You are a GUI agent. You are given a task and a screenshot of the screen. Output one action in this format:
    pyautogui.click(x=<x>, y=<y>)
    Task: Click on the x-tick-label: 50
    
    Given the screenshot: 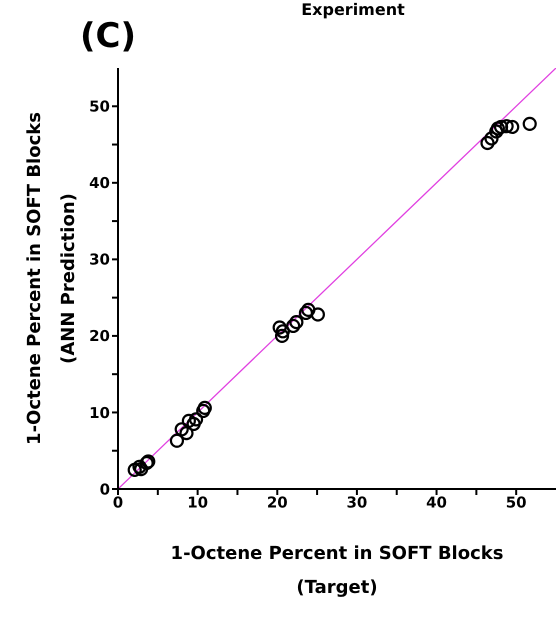 What is the action you would take?
    pyautogui.click(x=516, y=503)
    